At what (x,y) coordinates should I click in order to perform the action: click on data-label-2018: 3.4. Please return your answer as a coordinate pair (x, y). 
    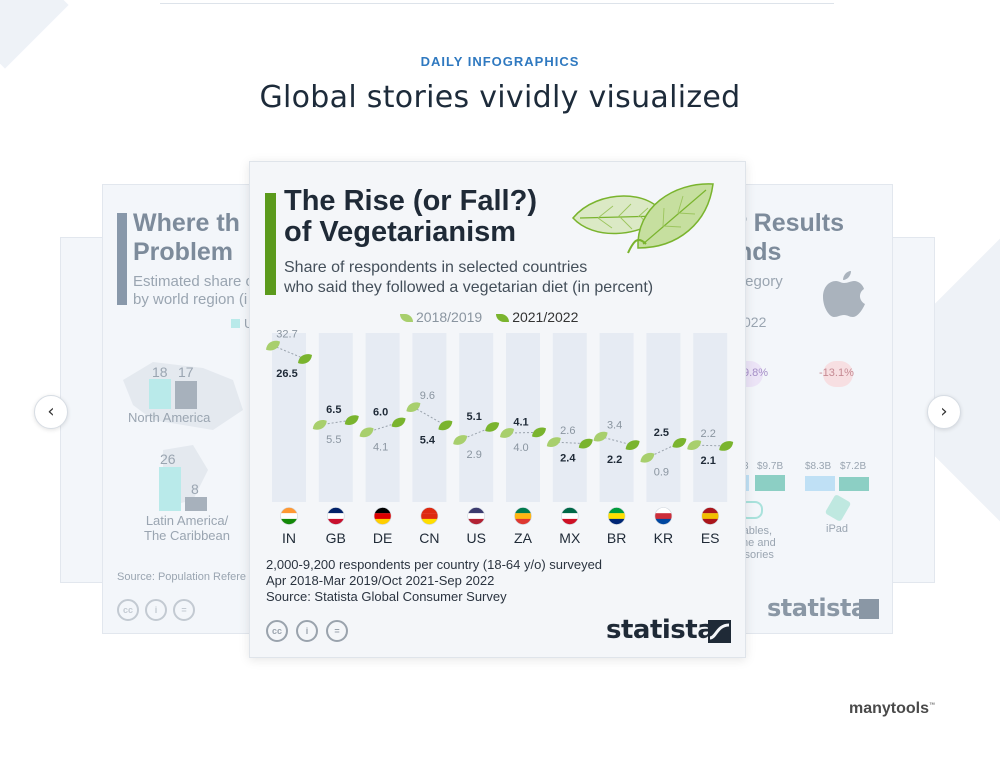
    Looking at the image, I should click on (614, 426).